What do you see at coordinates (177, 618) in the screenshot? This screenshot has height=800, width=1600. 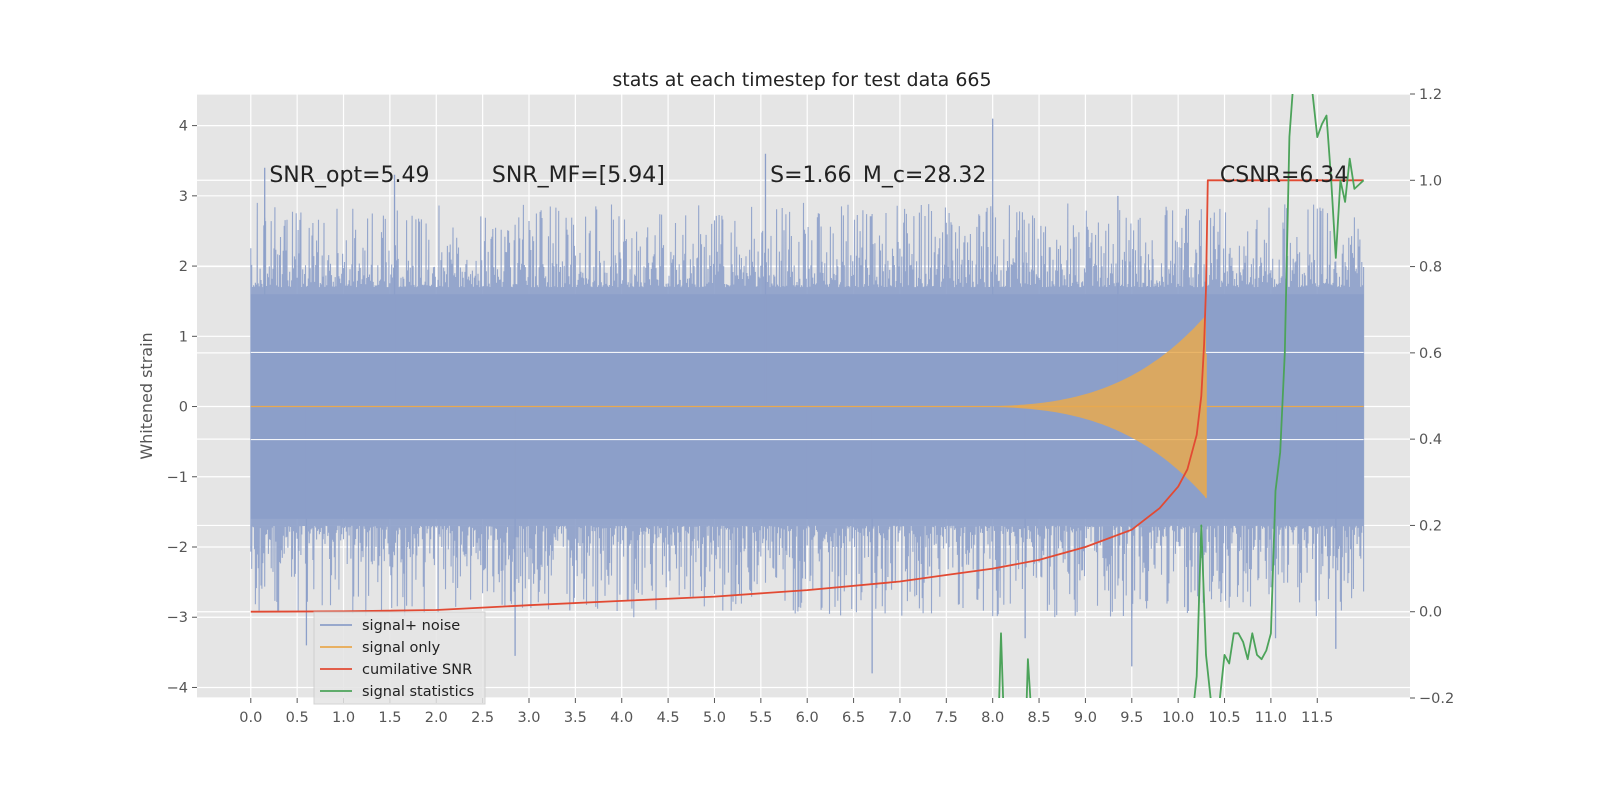 I see `y-tick-label: −3` at bounding box center [177, 618].